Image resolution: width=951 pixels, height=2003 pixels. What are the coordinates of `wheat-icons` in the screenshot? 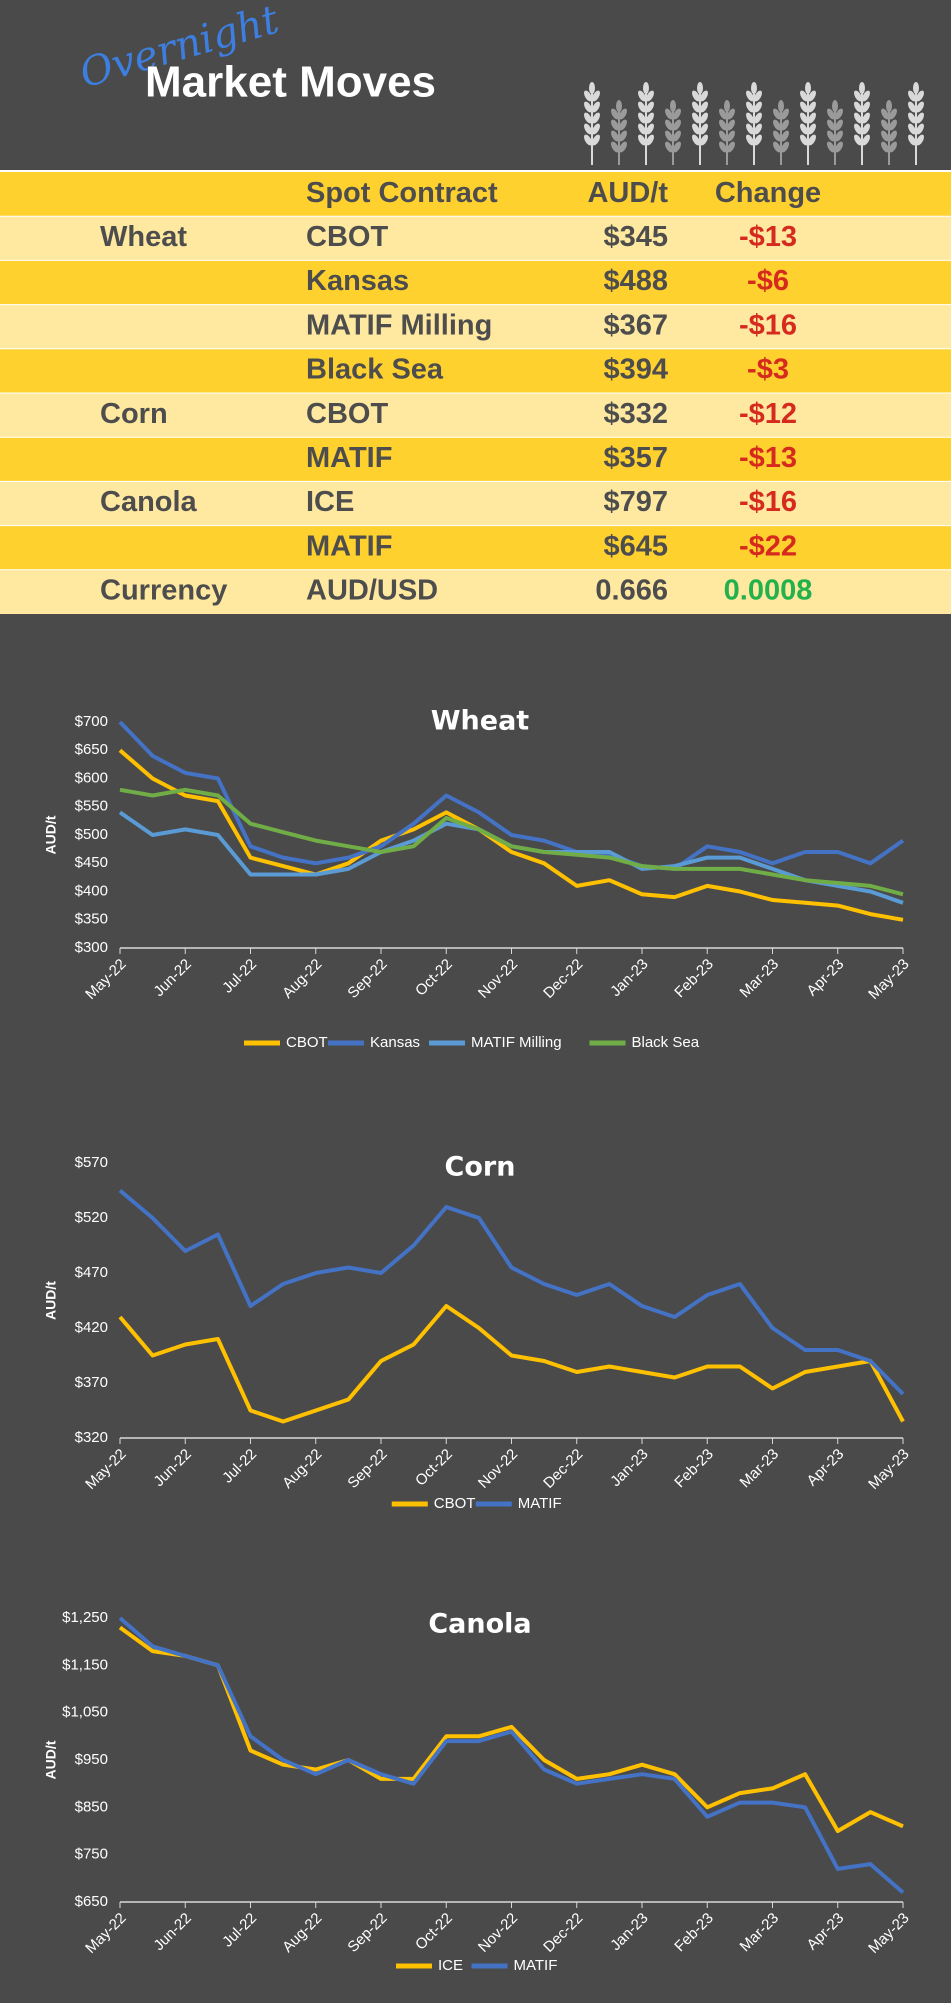 It's located at (754, 123).